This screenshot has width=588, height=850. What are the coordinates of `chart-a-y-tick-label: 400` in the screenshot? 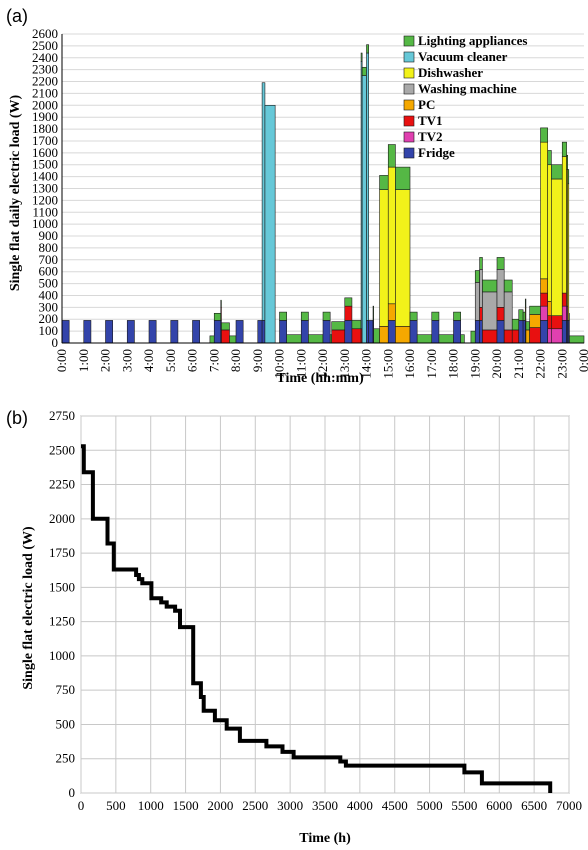 It's located at (49, 294).